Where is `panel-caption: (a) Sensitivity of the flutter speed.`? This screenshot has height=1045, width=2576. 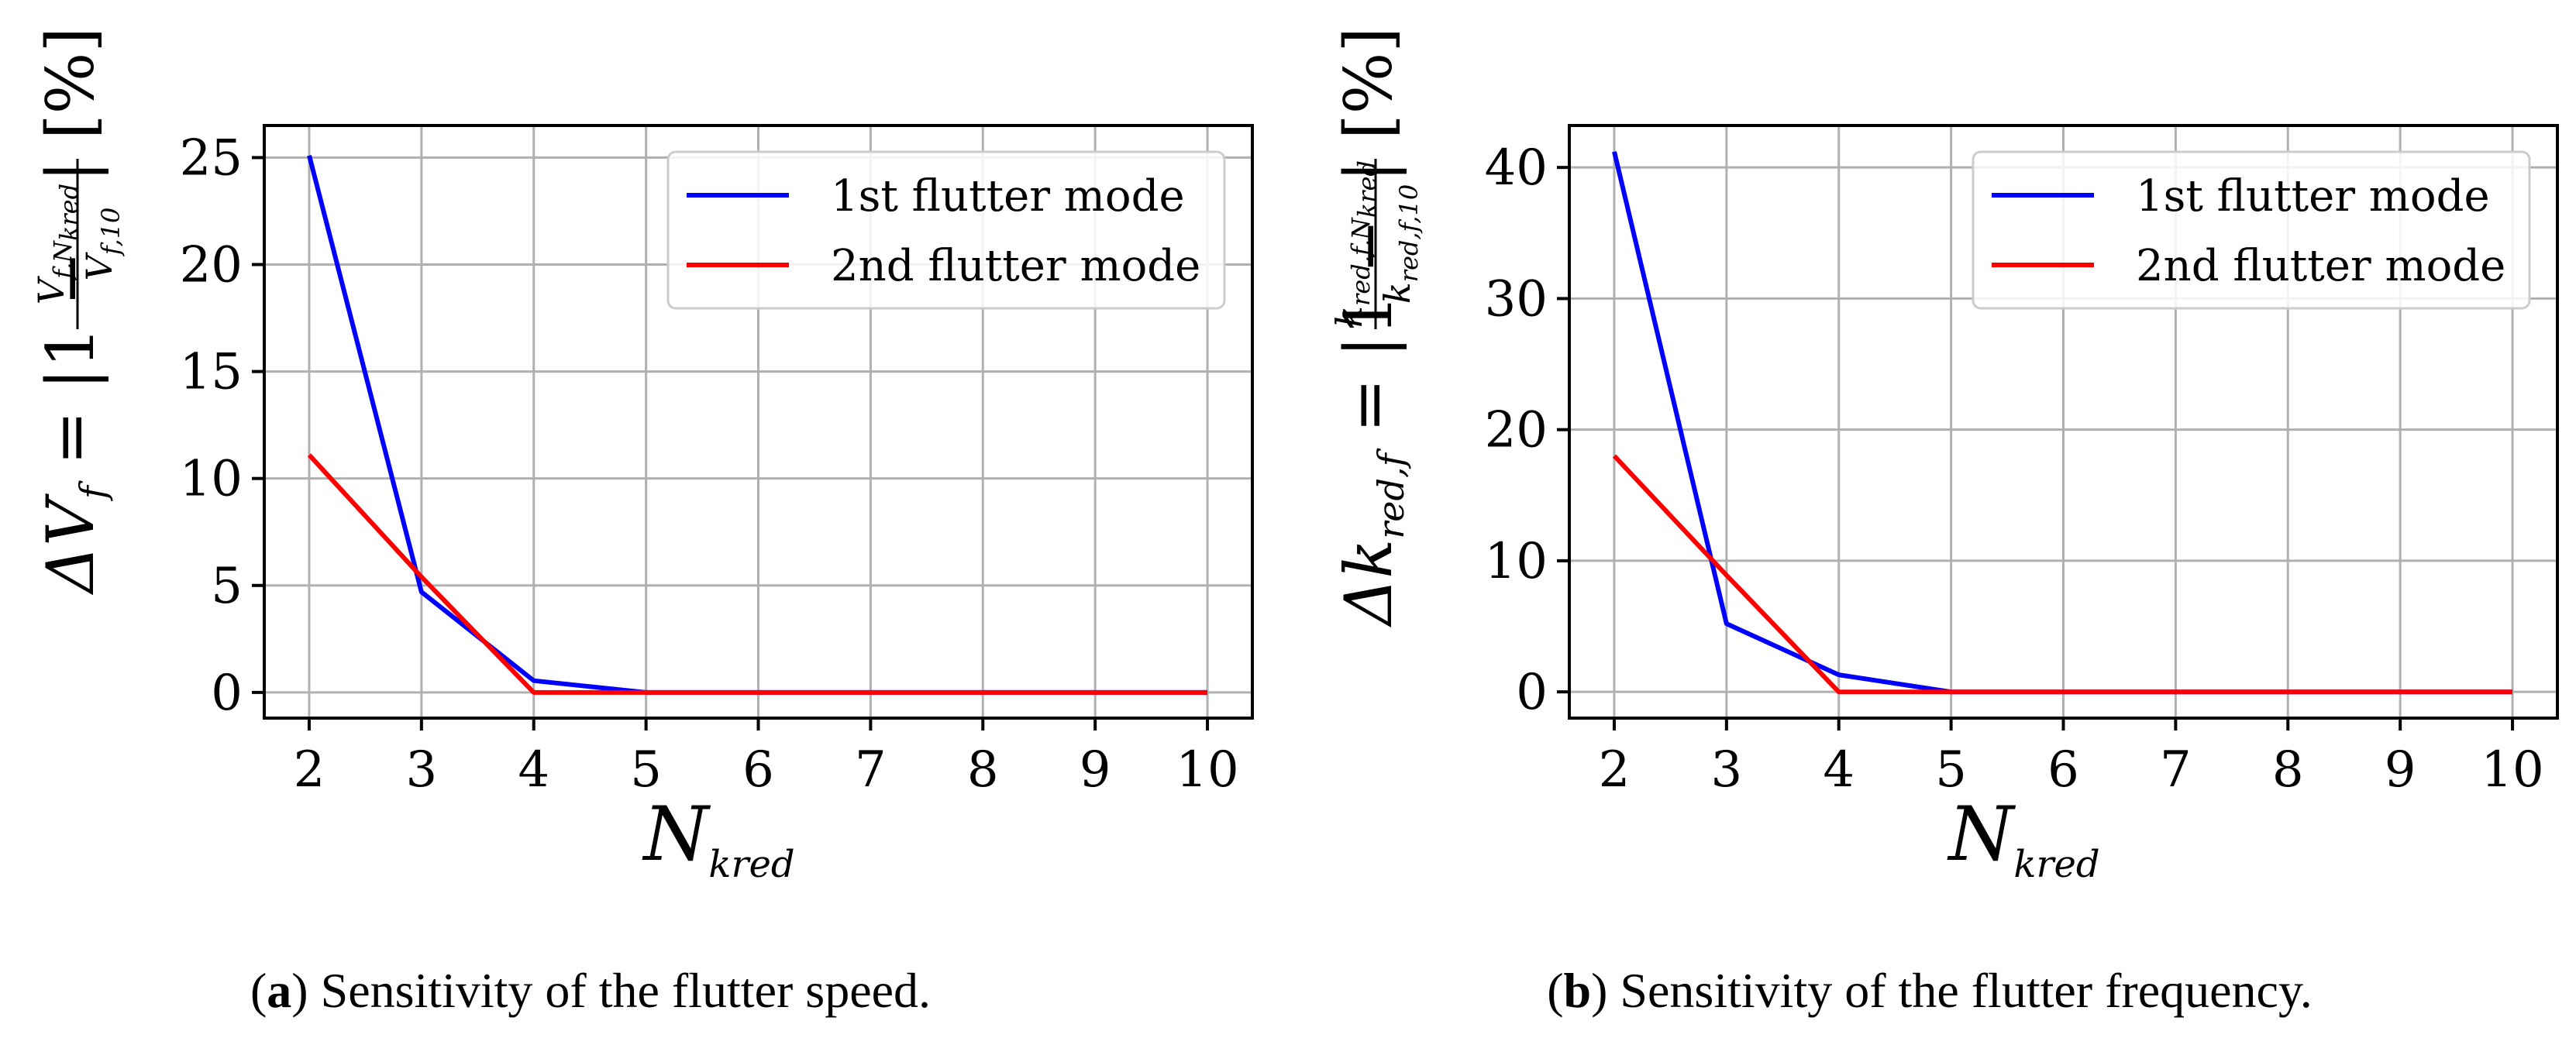 panel-caption: (a) Sensitivity of the flutter speed. is located at coordinates (590, 990).